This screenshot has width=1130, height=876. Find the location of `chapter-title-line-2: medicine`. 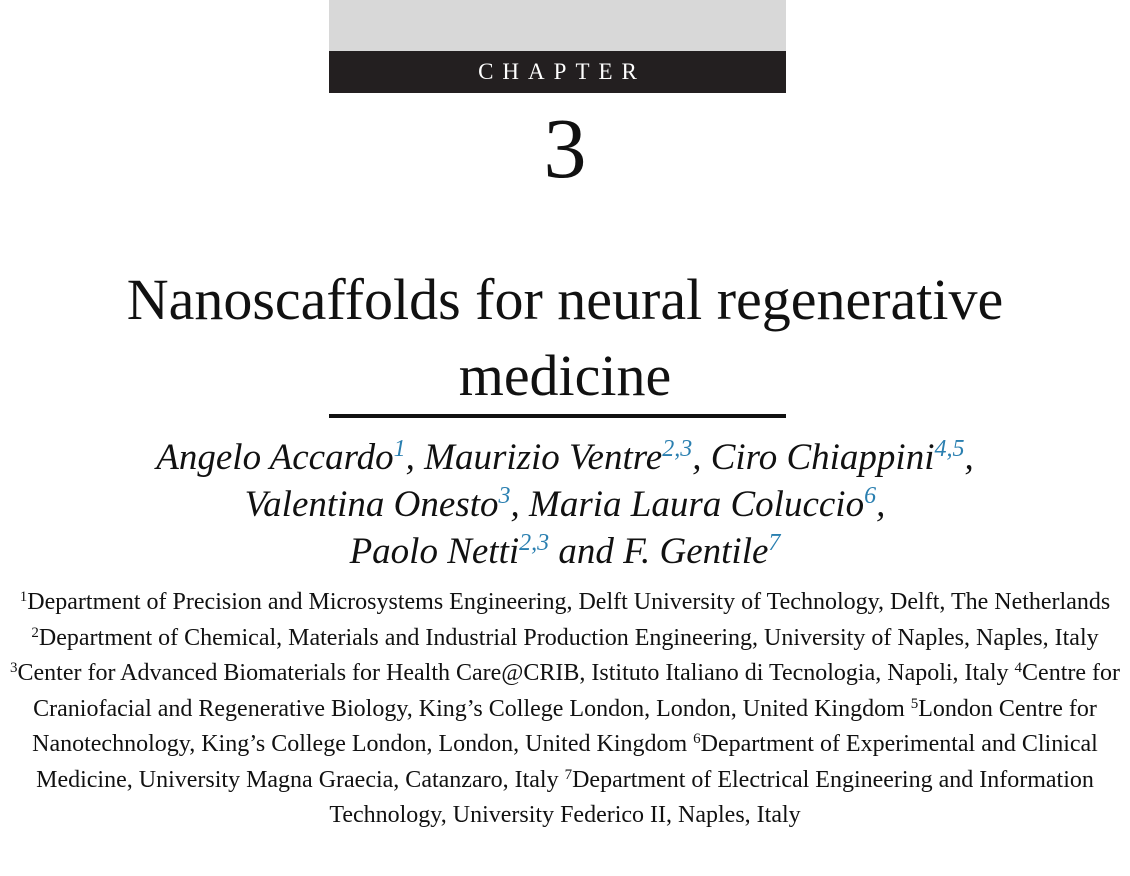

chapter-title-line-2: medicine is located at coordinates (565, 375).